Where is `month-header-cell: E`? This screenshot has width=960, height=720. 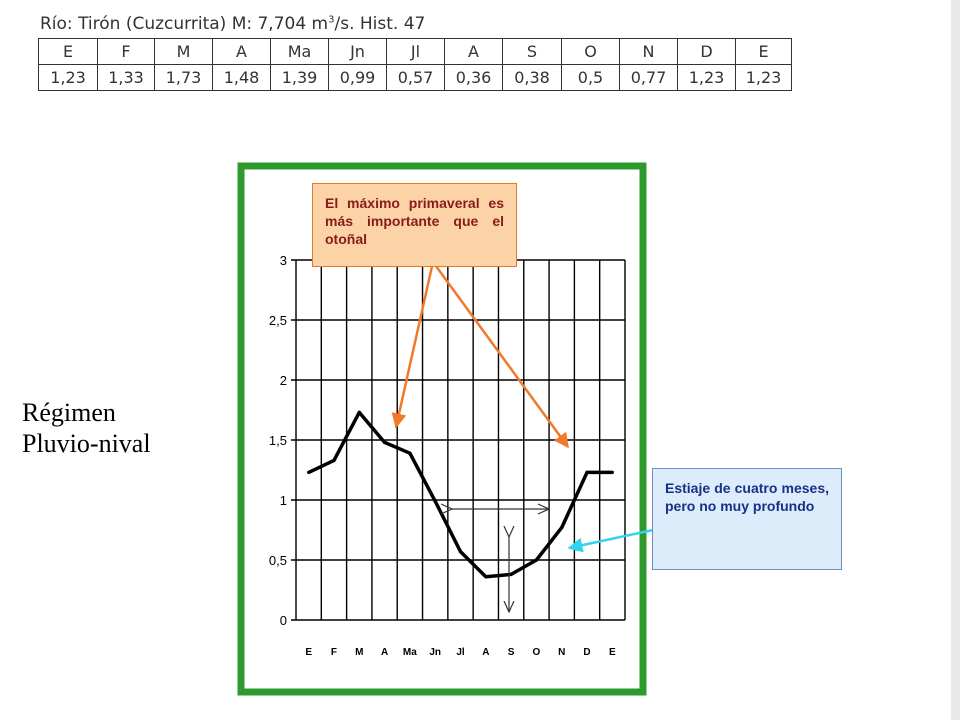
month-header-cell: E is located at coordinates (763, 51).